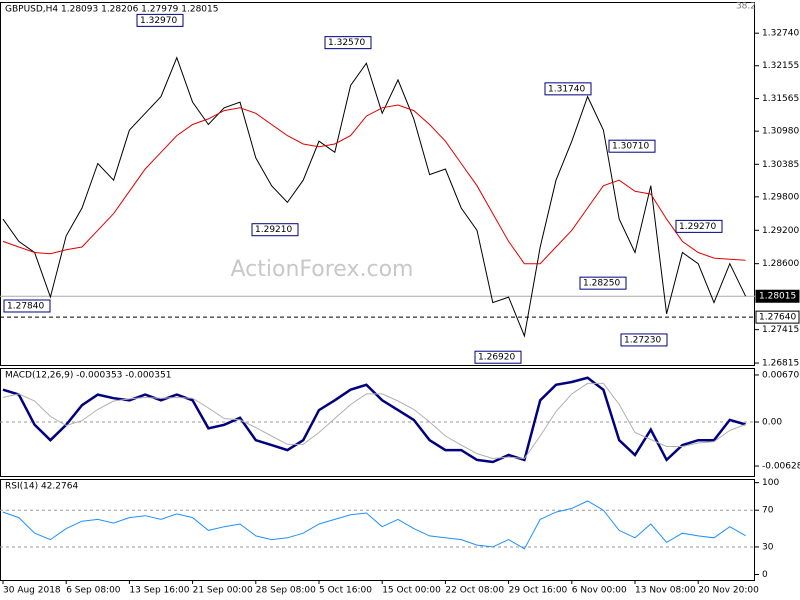  What do you see at coordinates (93, 591) in the screenshot?
I see `x-tick-label: 6 Sep 08:00` at bounding box center [93, 591].